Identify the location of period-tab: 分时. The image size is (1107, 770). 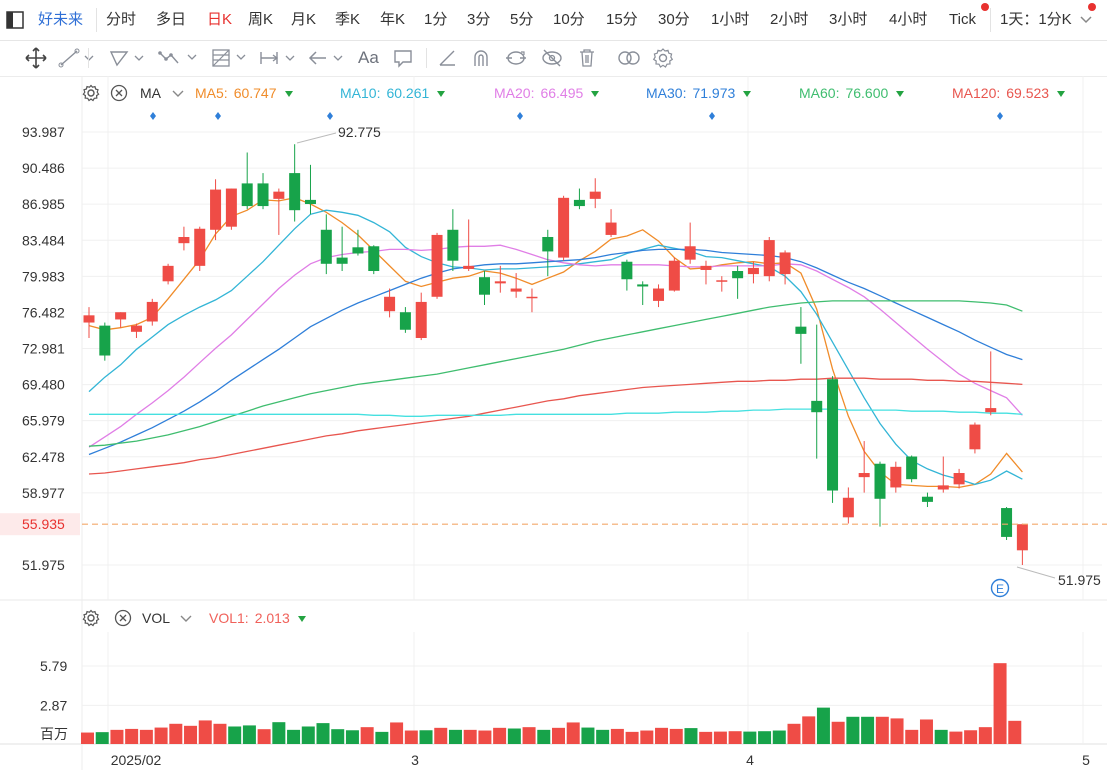
(121, 19).